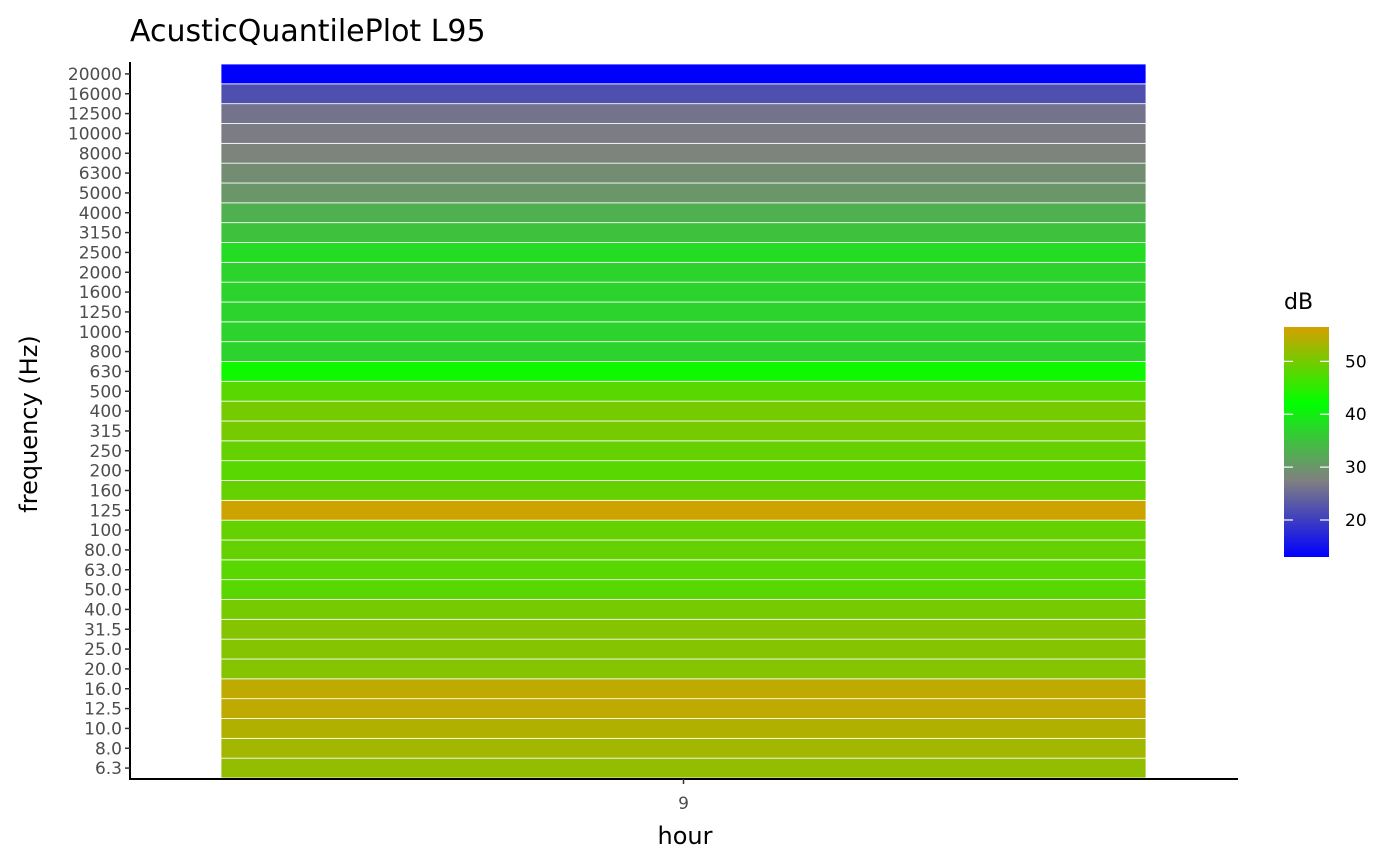 Image resolution: width=1400 pixels, height=866 pixels. I want to click on y-tick-label: 40.0, so click(103, 610).